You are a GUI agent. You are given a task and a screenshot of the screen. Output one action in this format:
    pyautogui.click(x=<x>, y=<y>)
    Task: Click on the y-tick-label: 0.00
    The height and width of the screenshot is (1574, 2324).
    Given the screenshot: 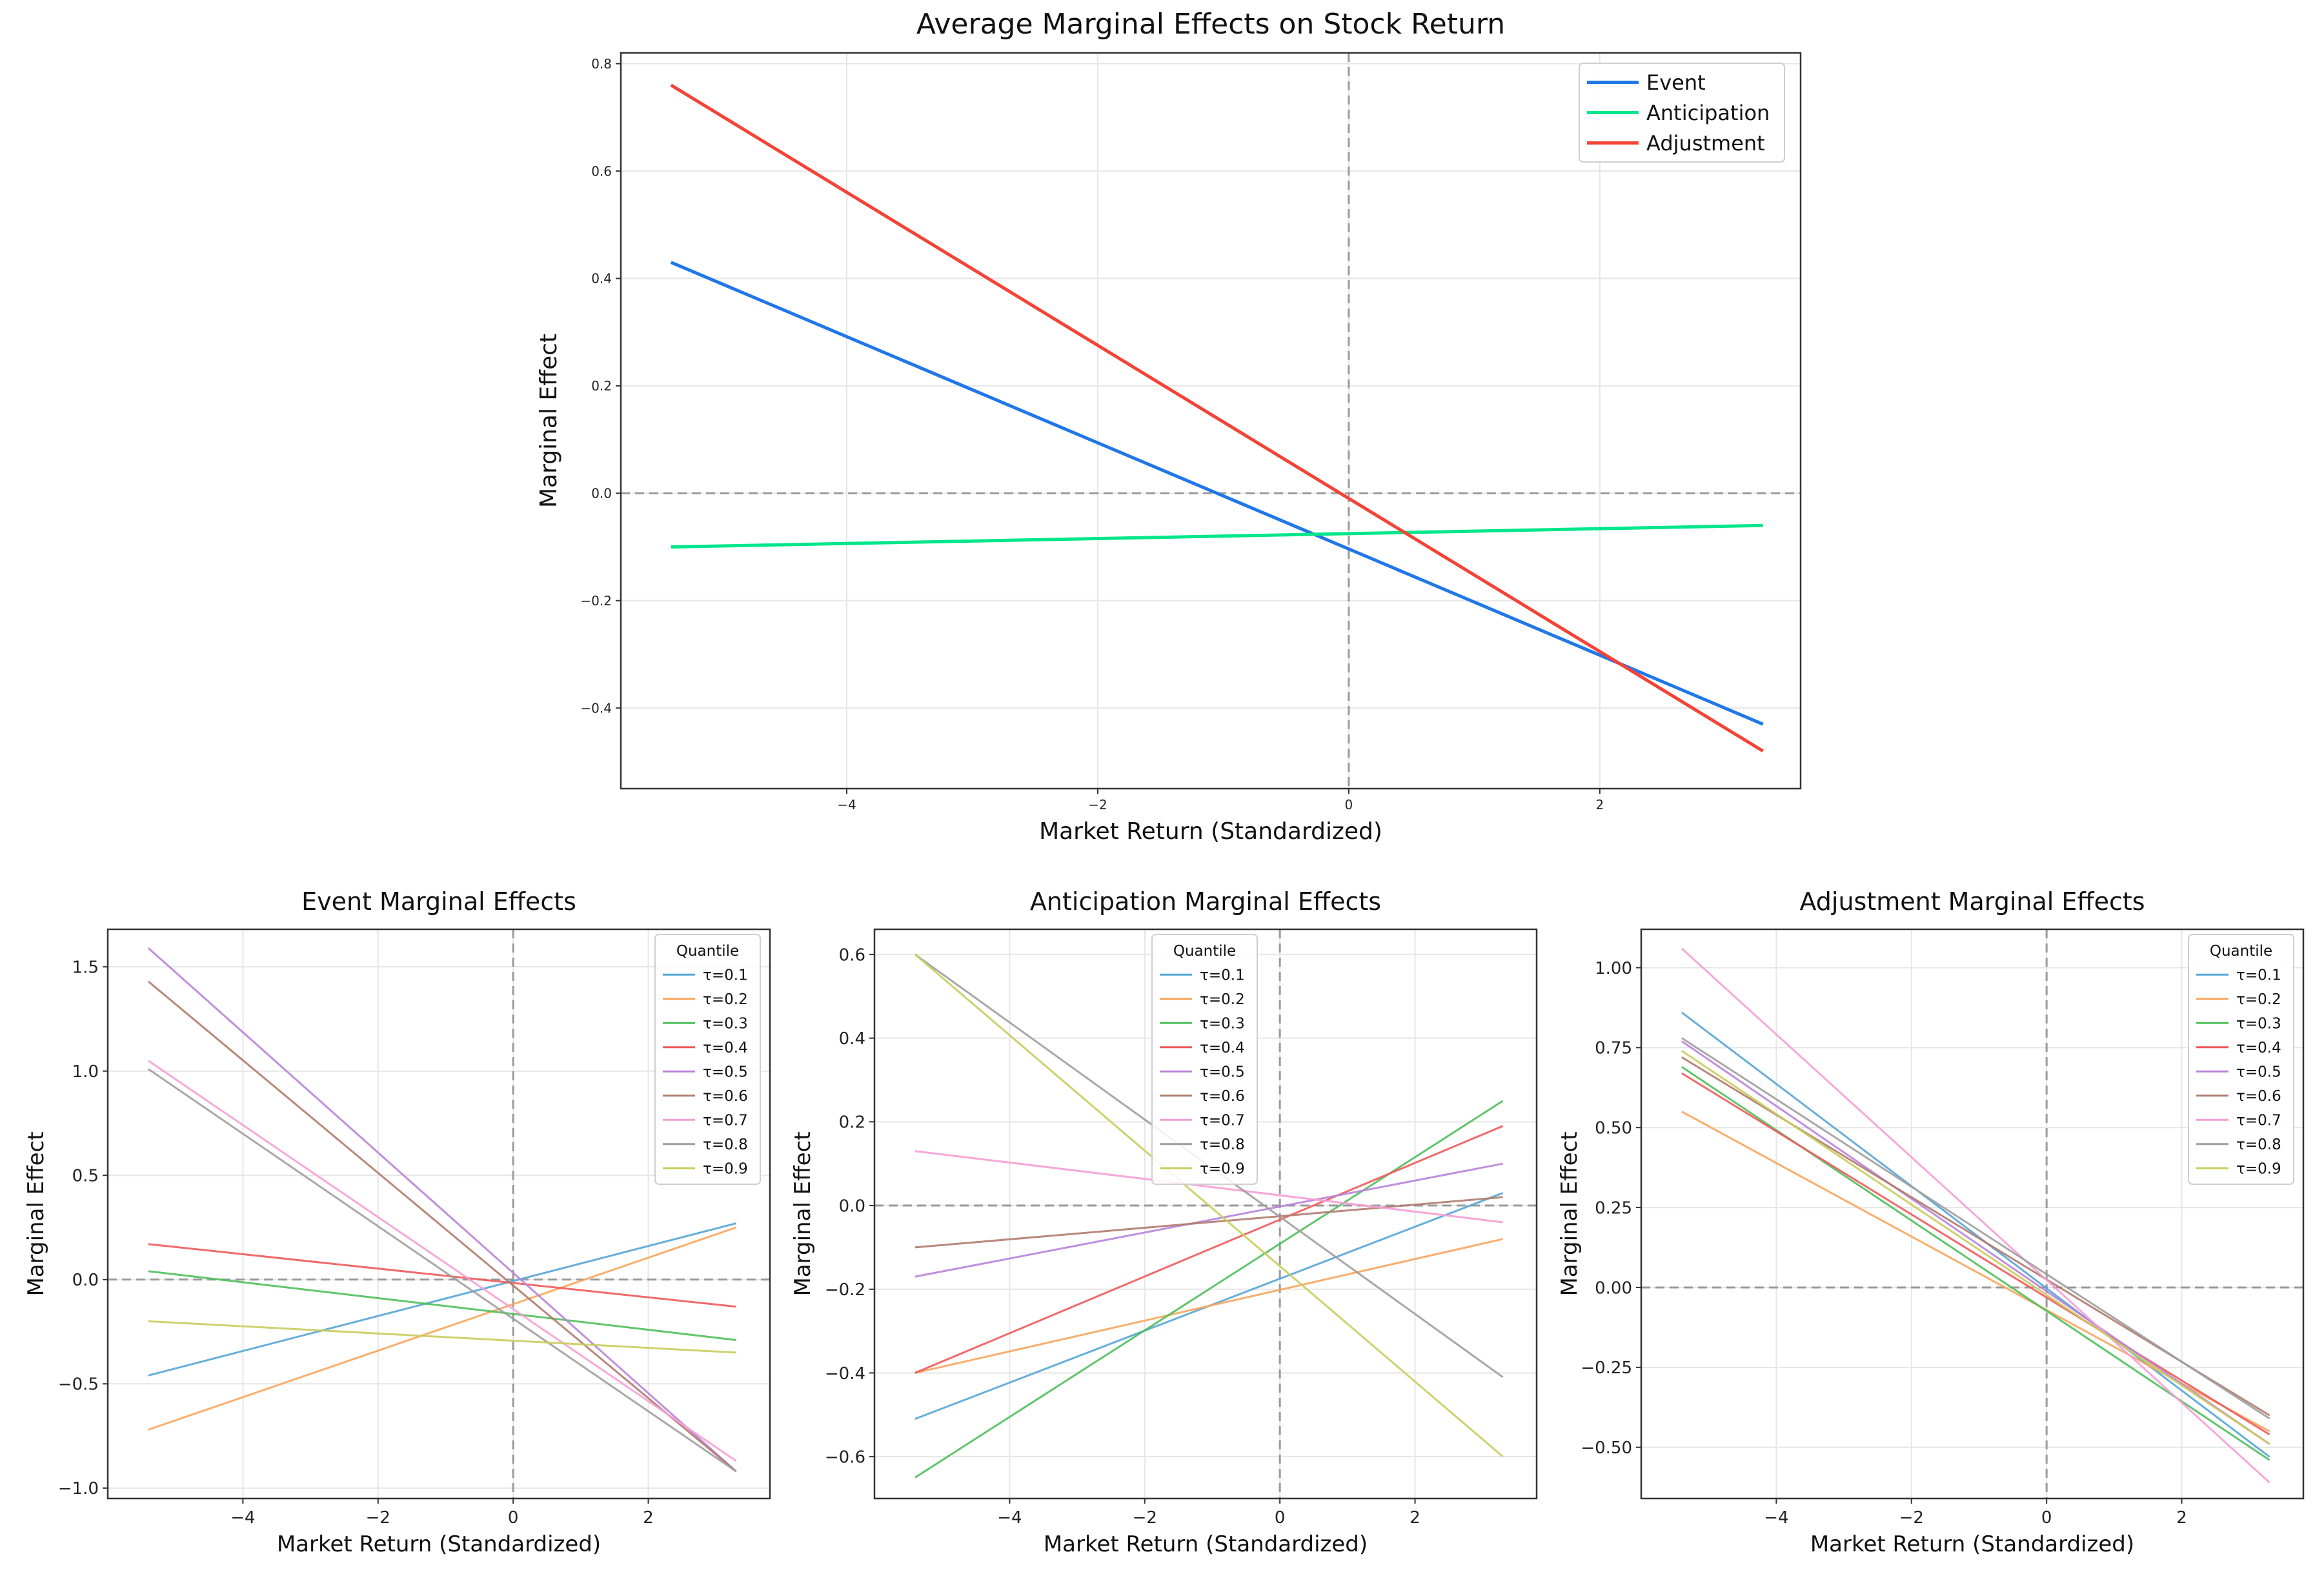 What is the action you would take?
    pyautogui.click(x=1613, y=1288)
    